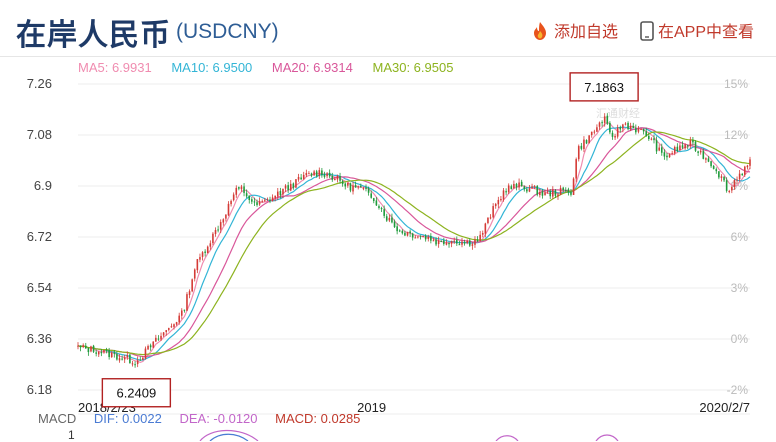  What do you see at coordinates (312, 67) in the screenshot?
I see `ma20-label: MA20: 6.9314` at bounding box center [312, 67].